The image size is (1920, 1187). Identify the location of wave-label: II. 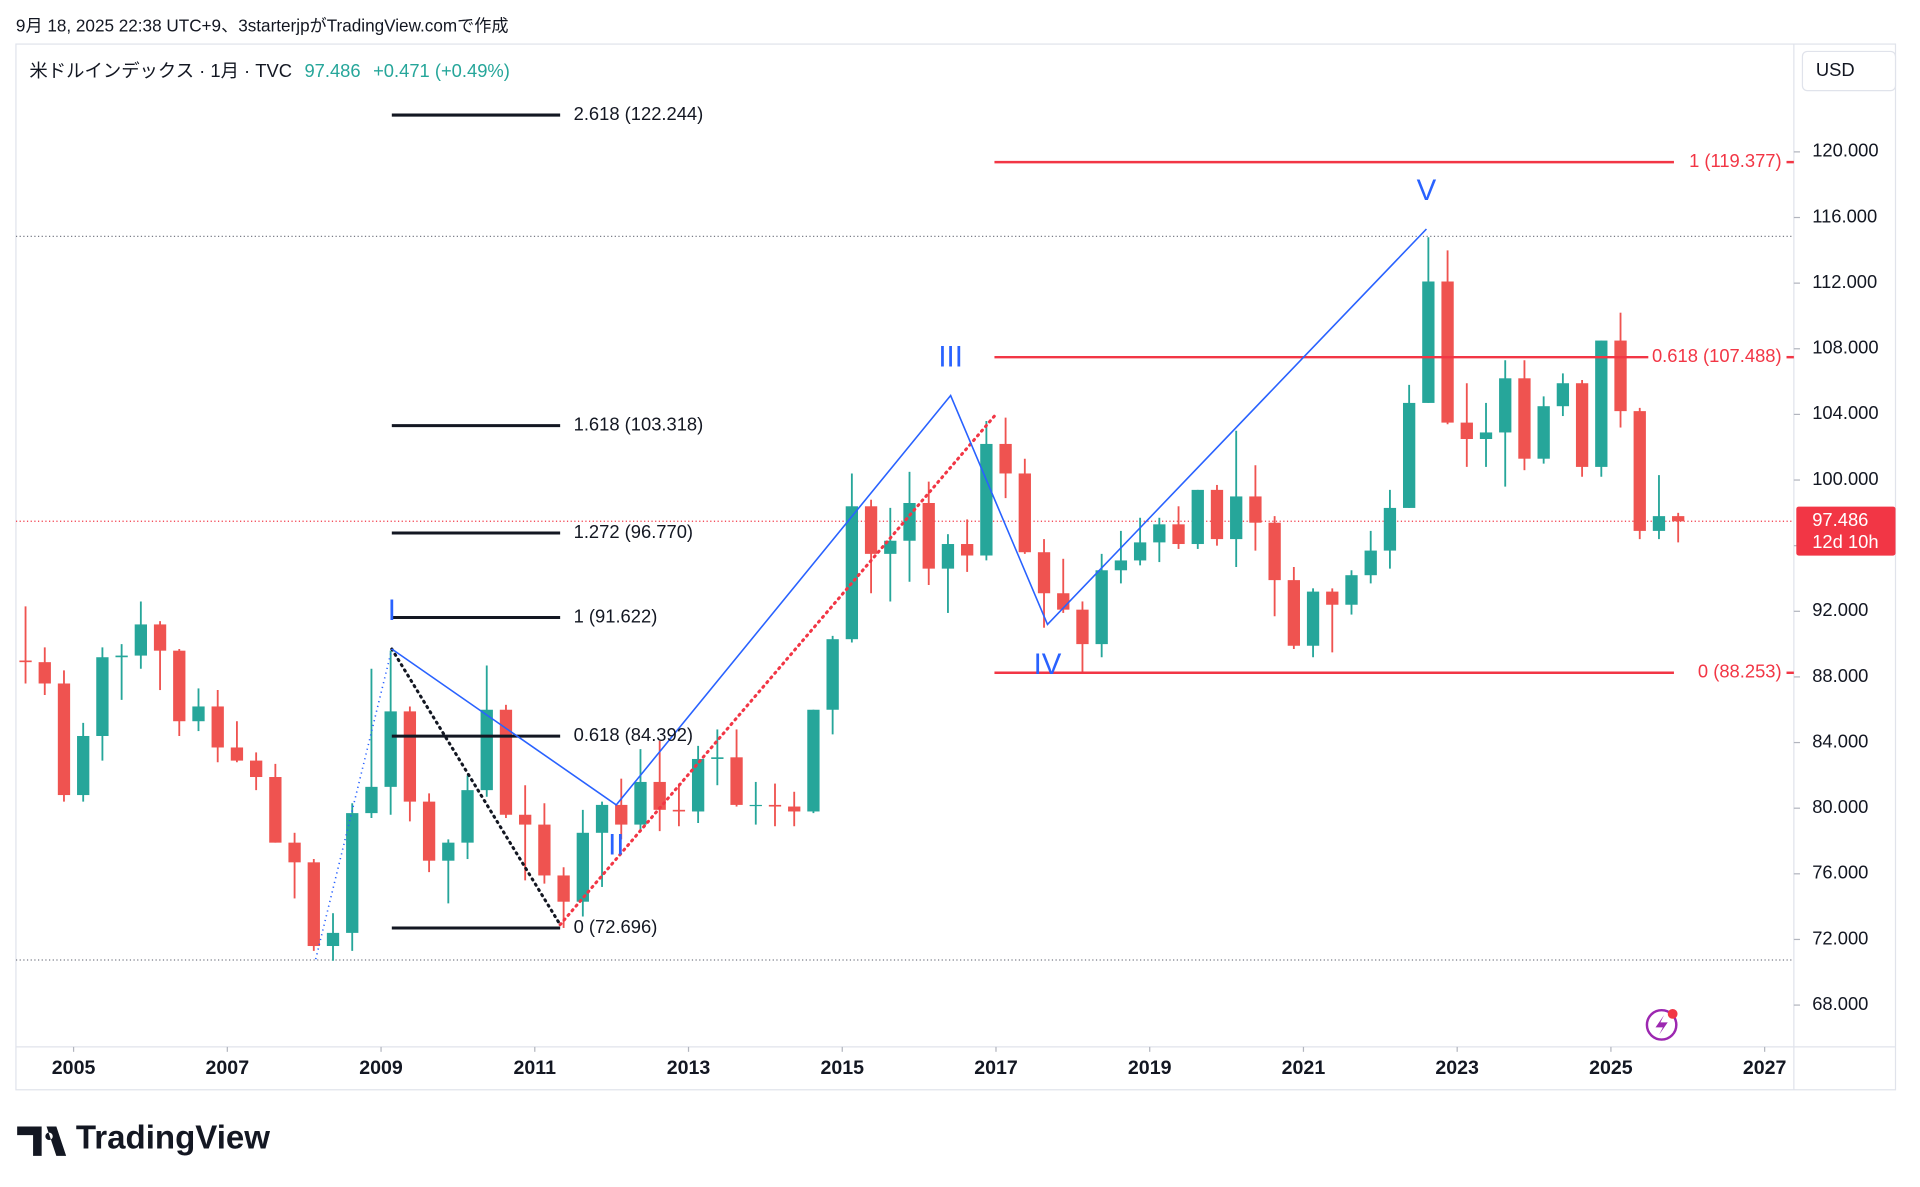
(616, 844).